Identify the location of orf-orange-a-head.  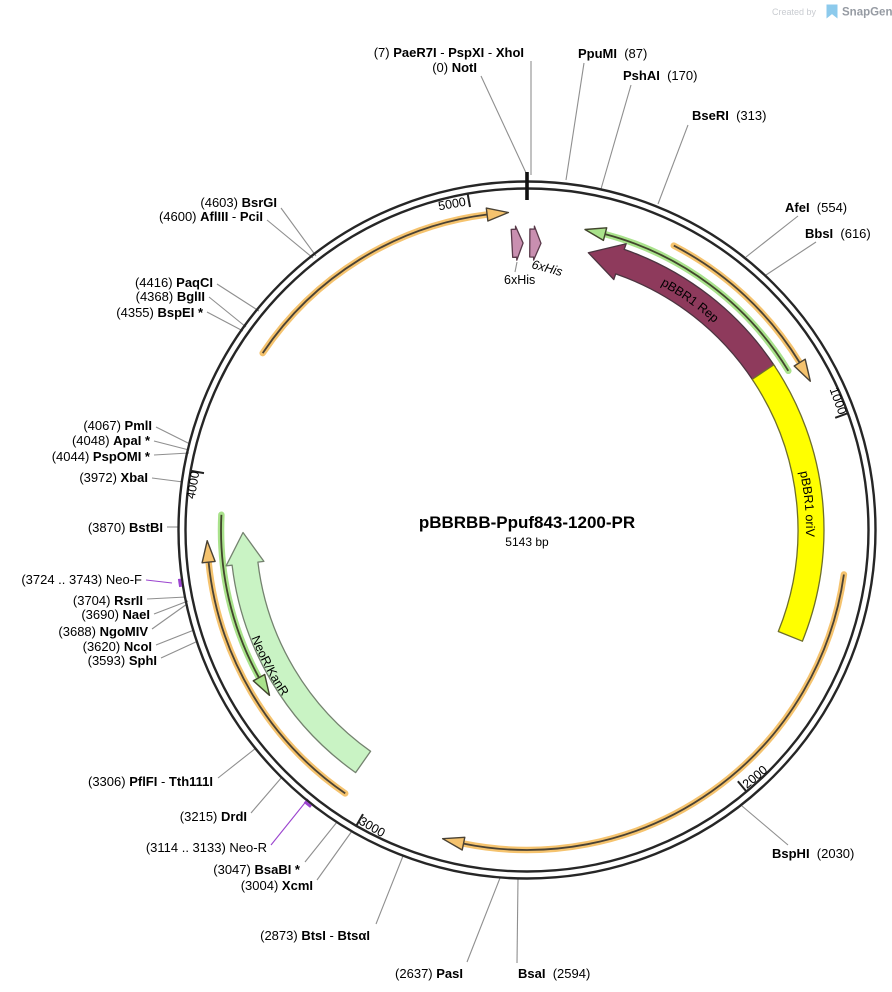
(497, 214).